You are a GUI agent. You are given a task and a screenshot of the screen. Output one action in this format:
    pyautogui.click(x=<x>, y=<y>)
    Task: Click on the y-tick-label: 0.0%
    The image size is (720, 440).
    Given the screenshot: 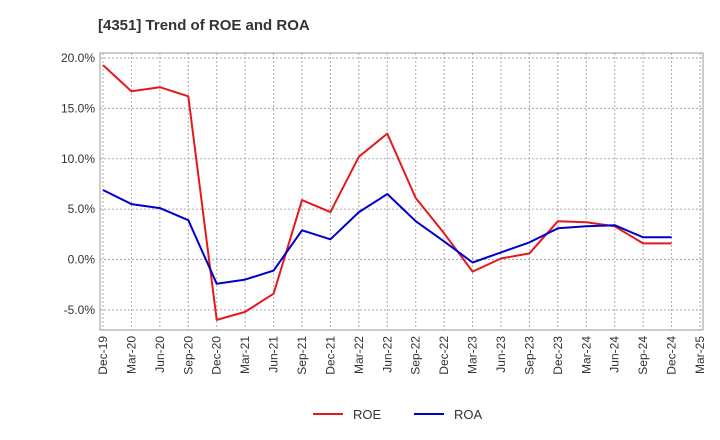 What is the action you would take?
    pyautogui.click(x=82, y=259)
    